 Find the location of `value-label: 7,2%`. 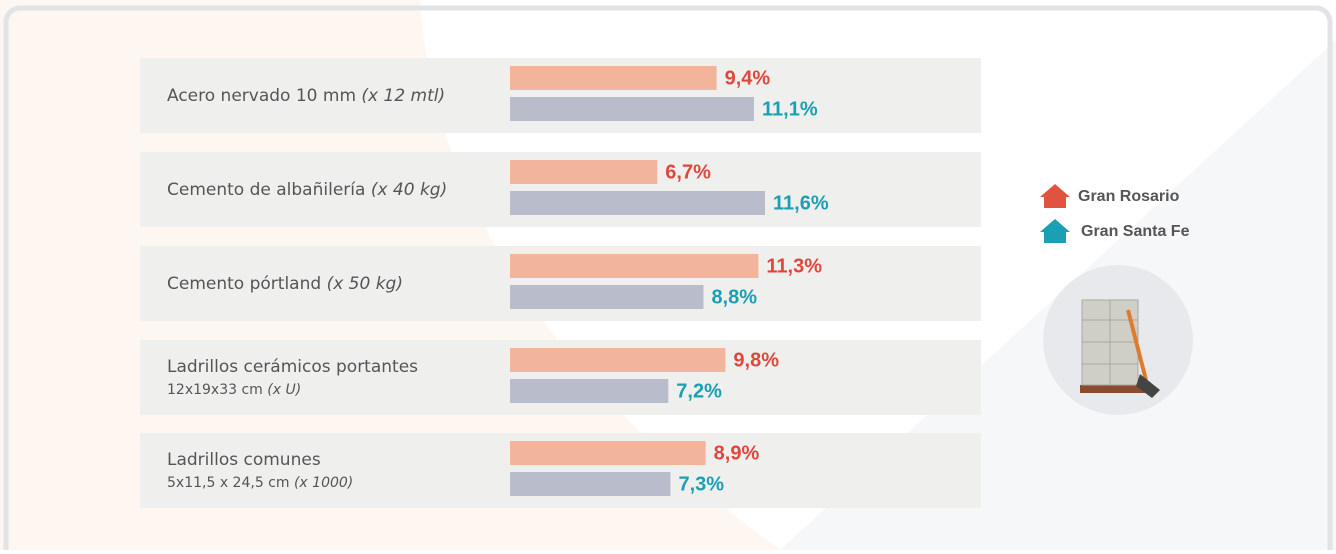

value-label: 7,2% is located at coordinates (699, 391).